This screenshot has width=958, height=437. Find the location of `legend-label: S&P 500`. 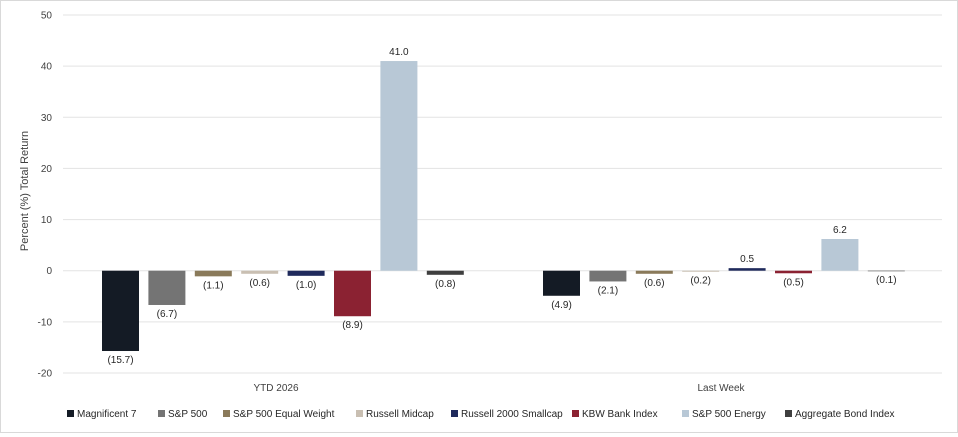

legend-label: S&P 500 is located at coordinates (188, 414).